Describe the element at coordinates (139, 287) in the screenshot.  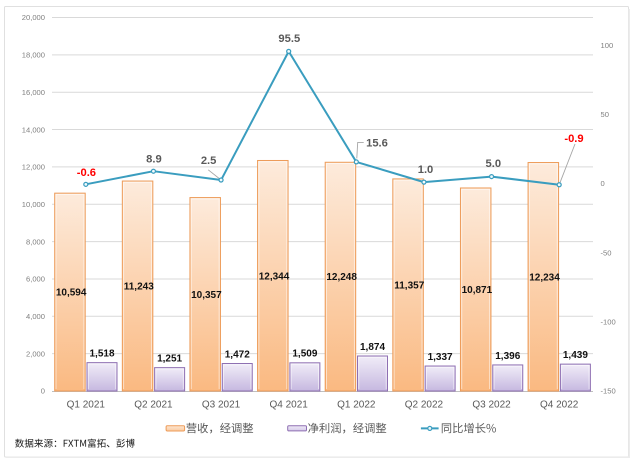
I see `svg-text: 11,243` at that location.